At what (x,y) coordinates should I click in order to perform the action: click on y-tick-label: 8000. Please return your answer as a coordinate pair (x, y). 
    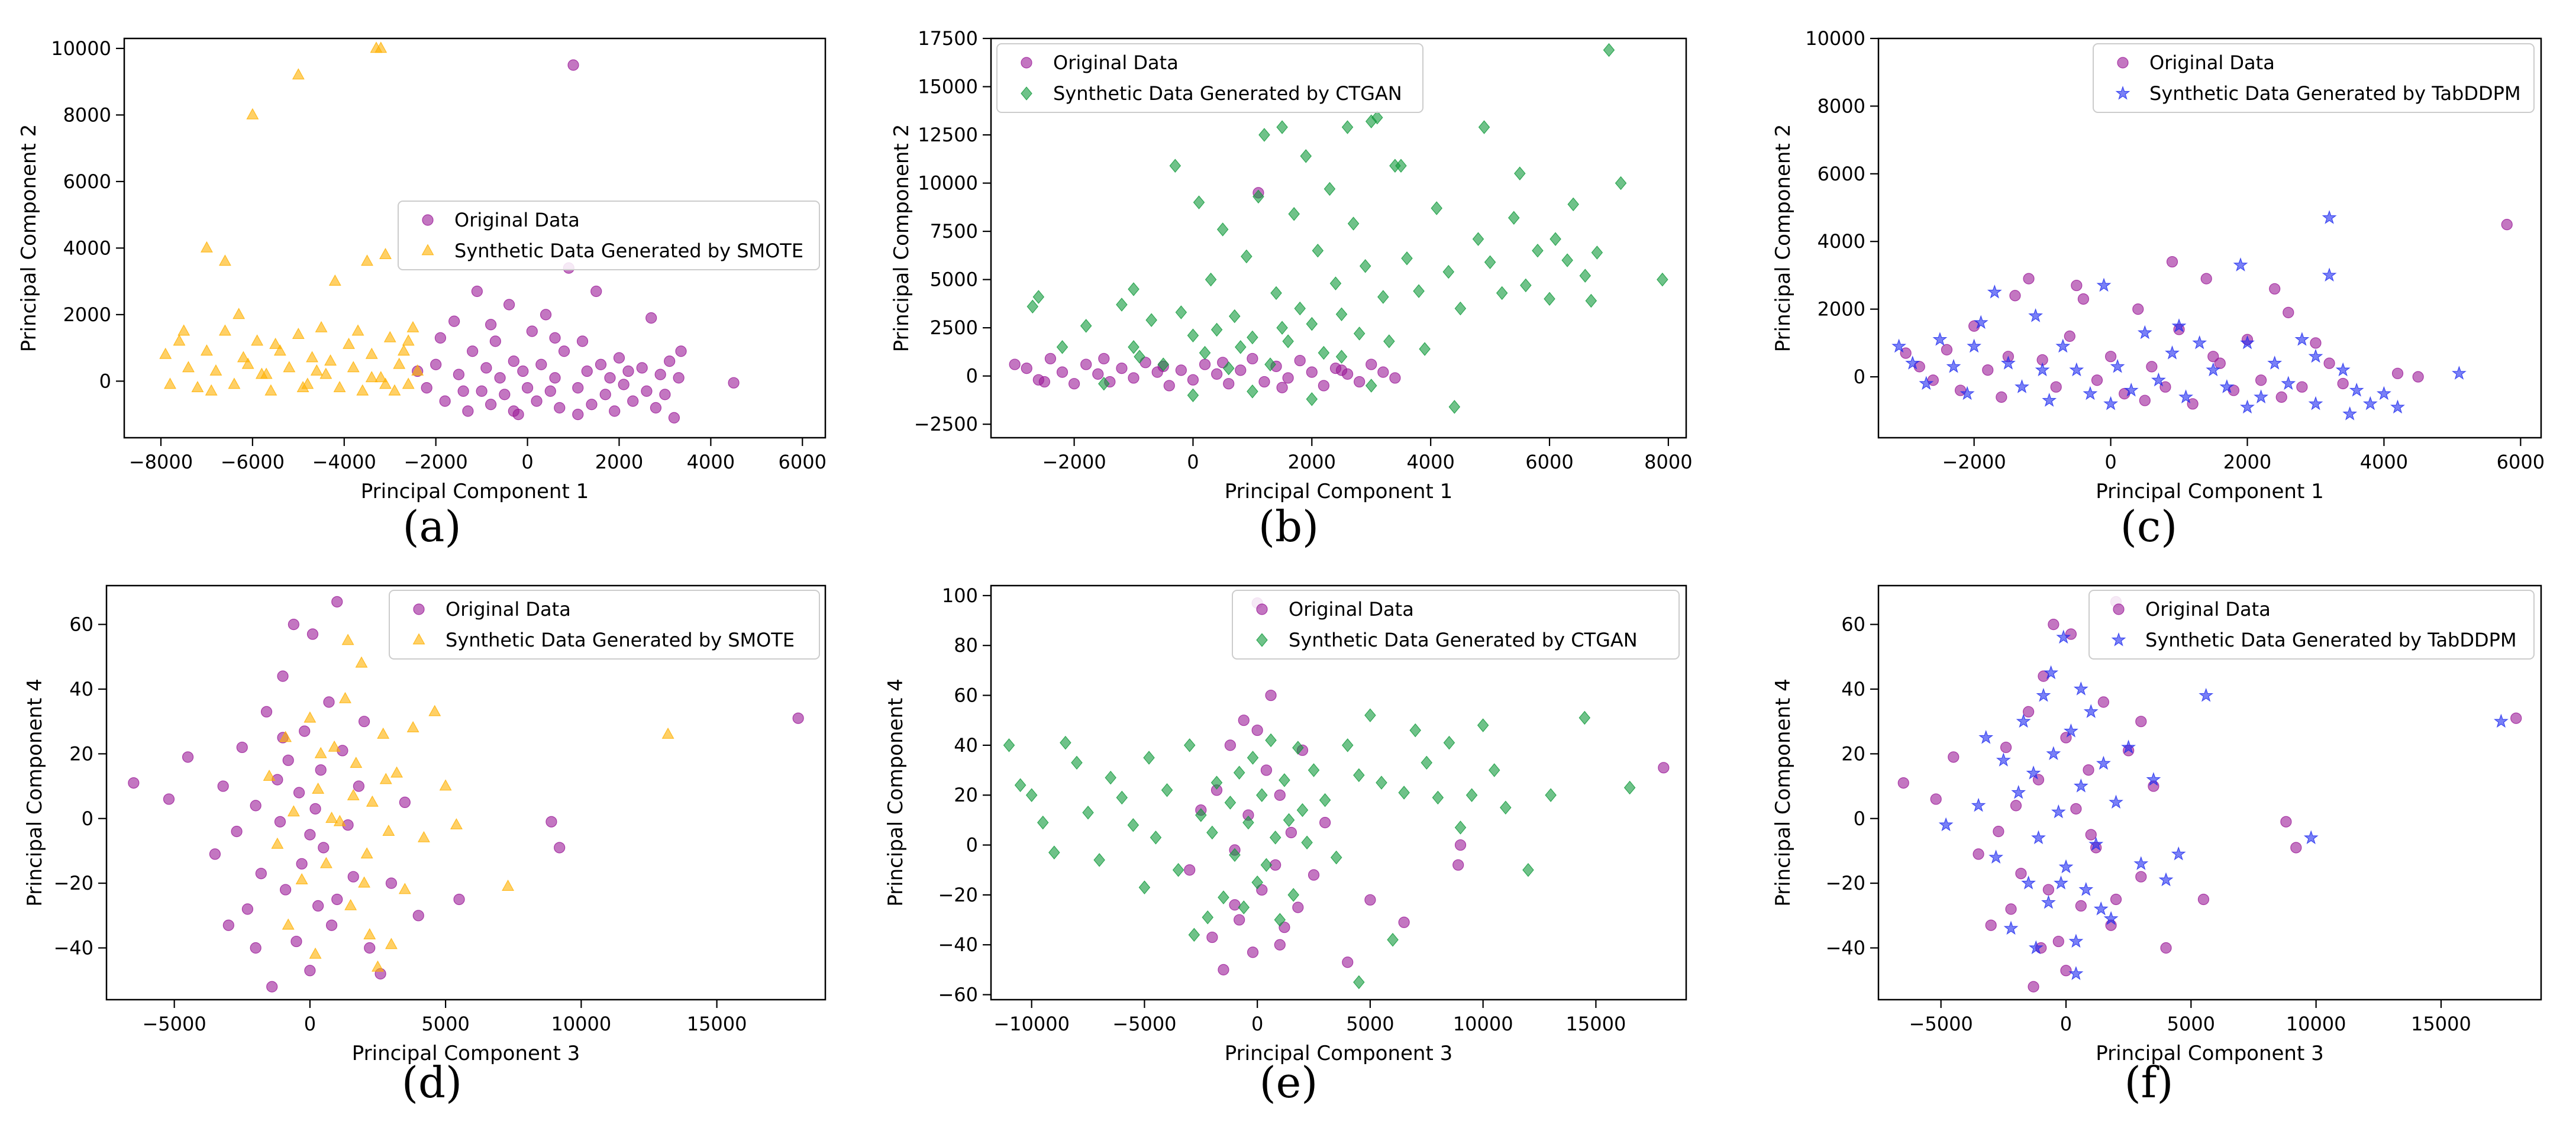
    Looking at the image, I should click on (1841, 106).